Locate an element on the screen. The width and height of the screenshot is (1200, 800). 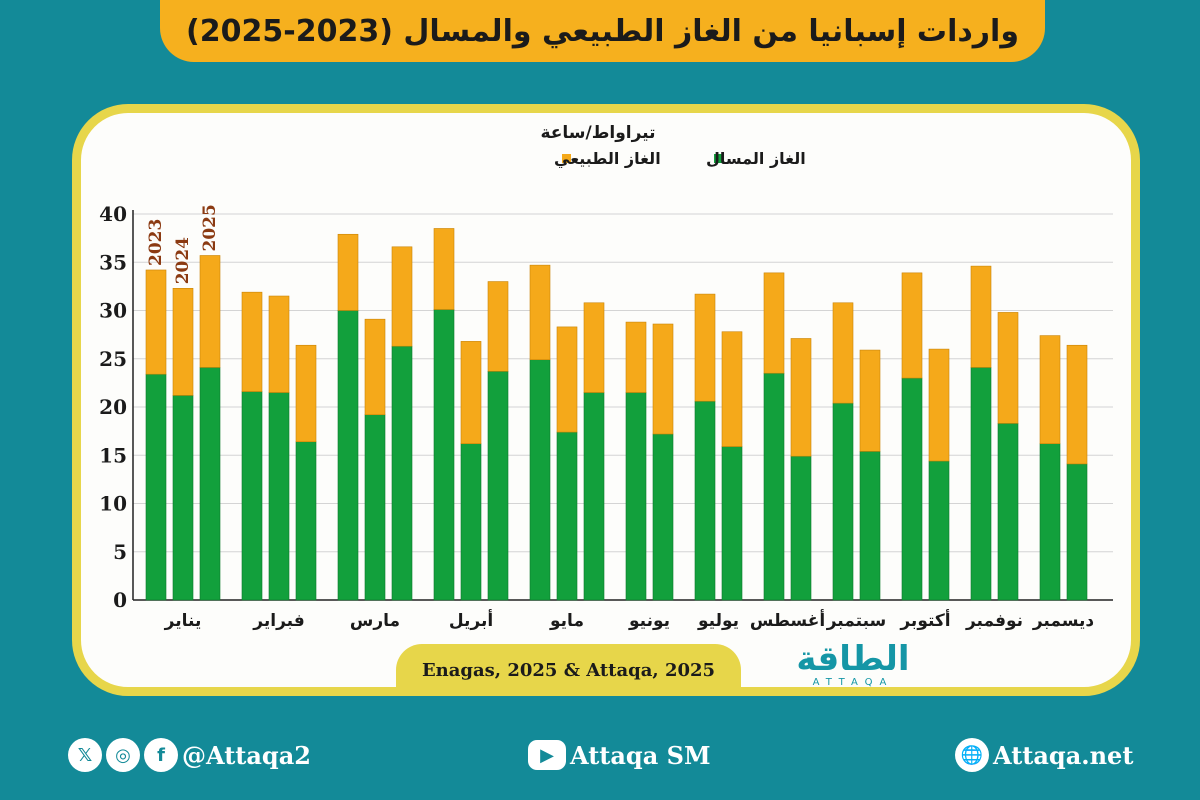
legend-swatch-lng is located at coordinates (718, 158).